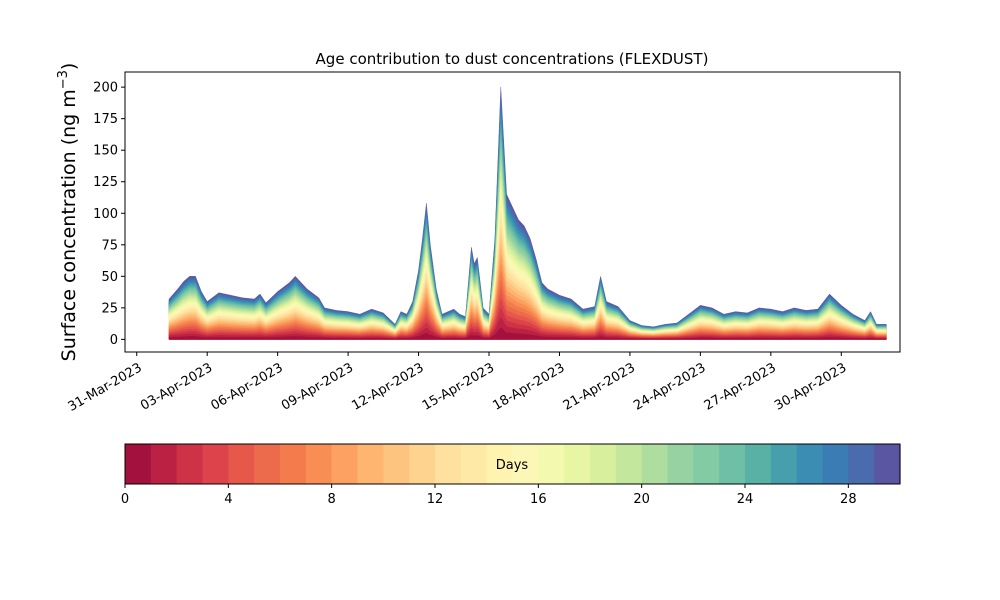 The height and width of the screenshot is (600, 1000). Describe the element at coordinates (538, 499) in the screenshot. I see `colorbar-tick-label: 16` at that location.